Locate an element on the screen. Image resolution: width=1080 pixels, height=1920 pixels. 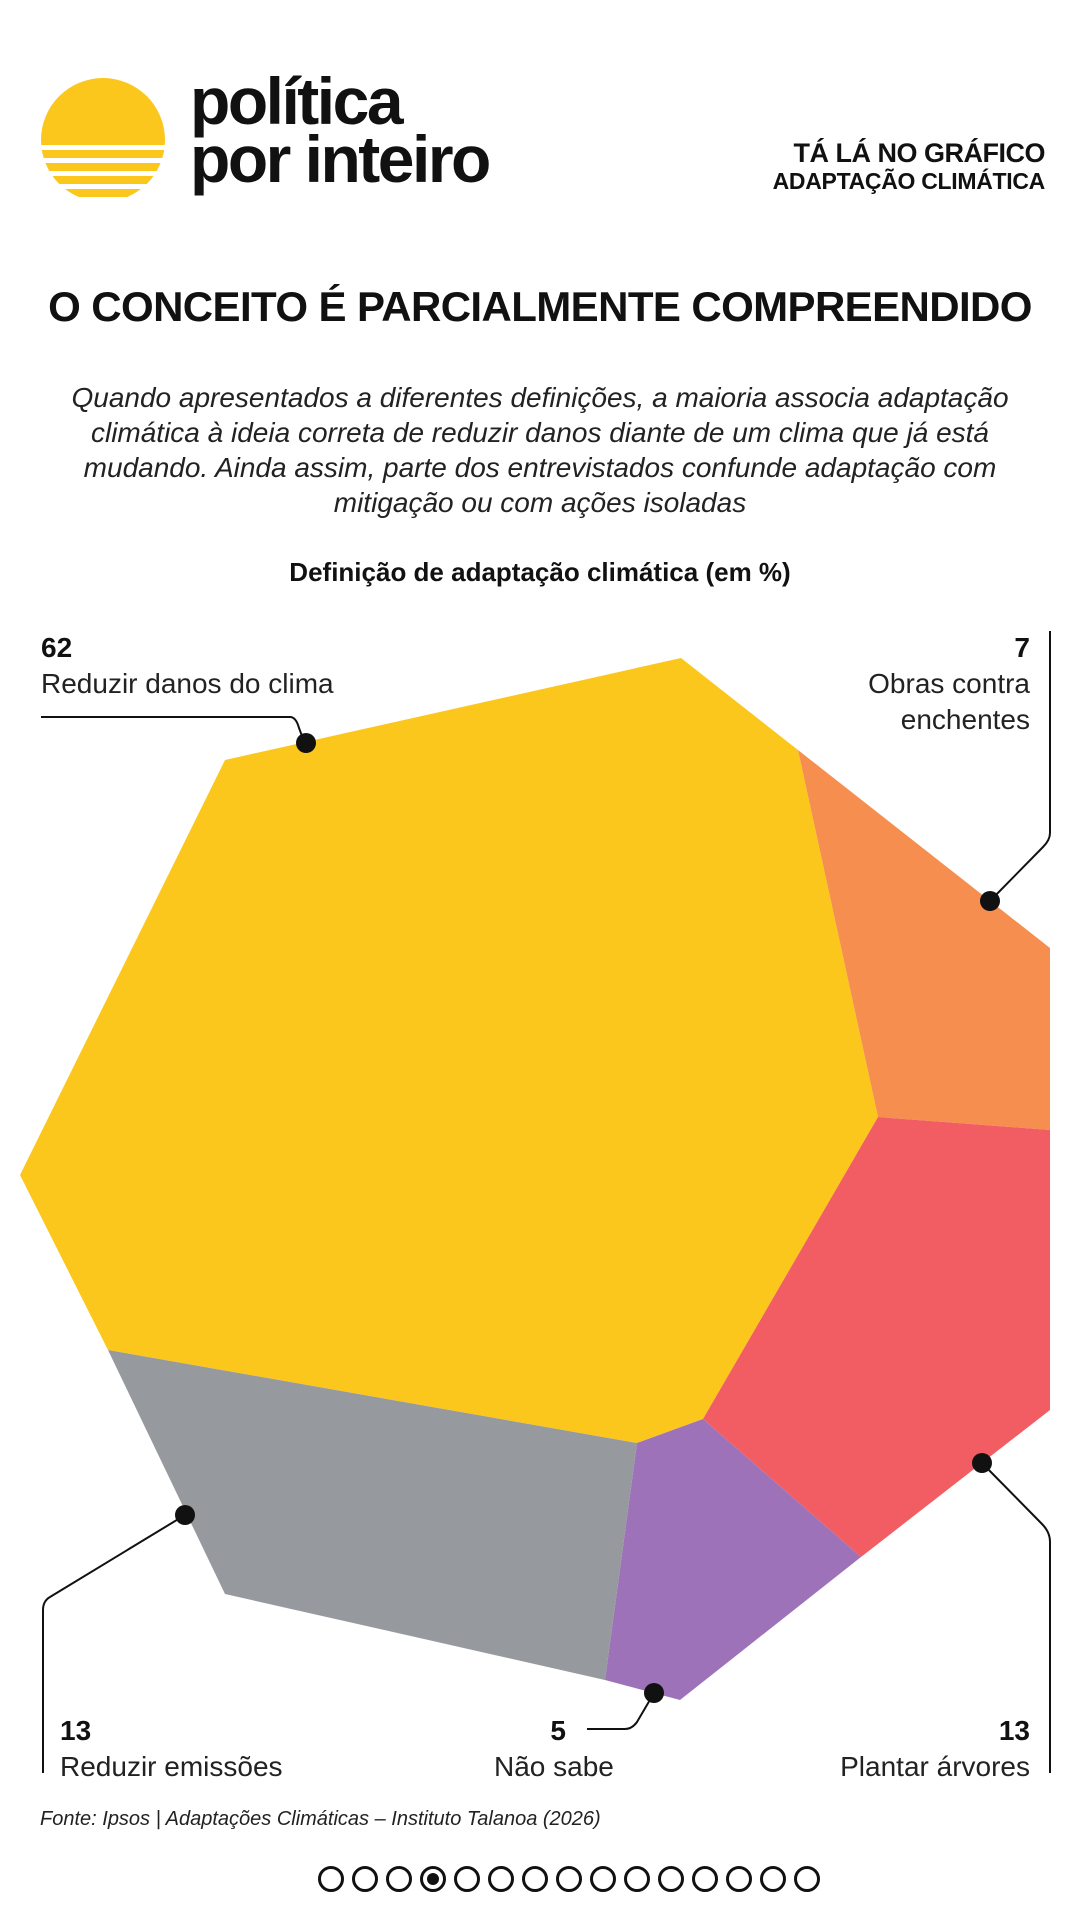
label-reduzir-emissoes: 13 Reduzir emissões is located at coordinates (171, 1749).